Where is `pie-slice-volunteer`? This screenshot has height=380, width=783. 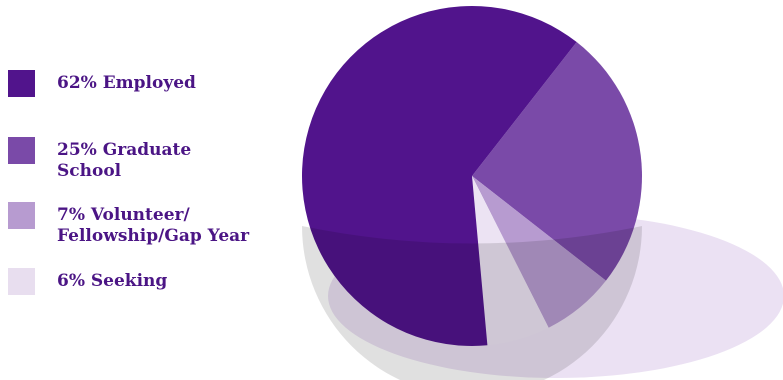
pie-slice-volunteer is located at coordinates (539, 252).